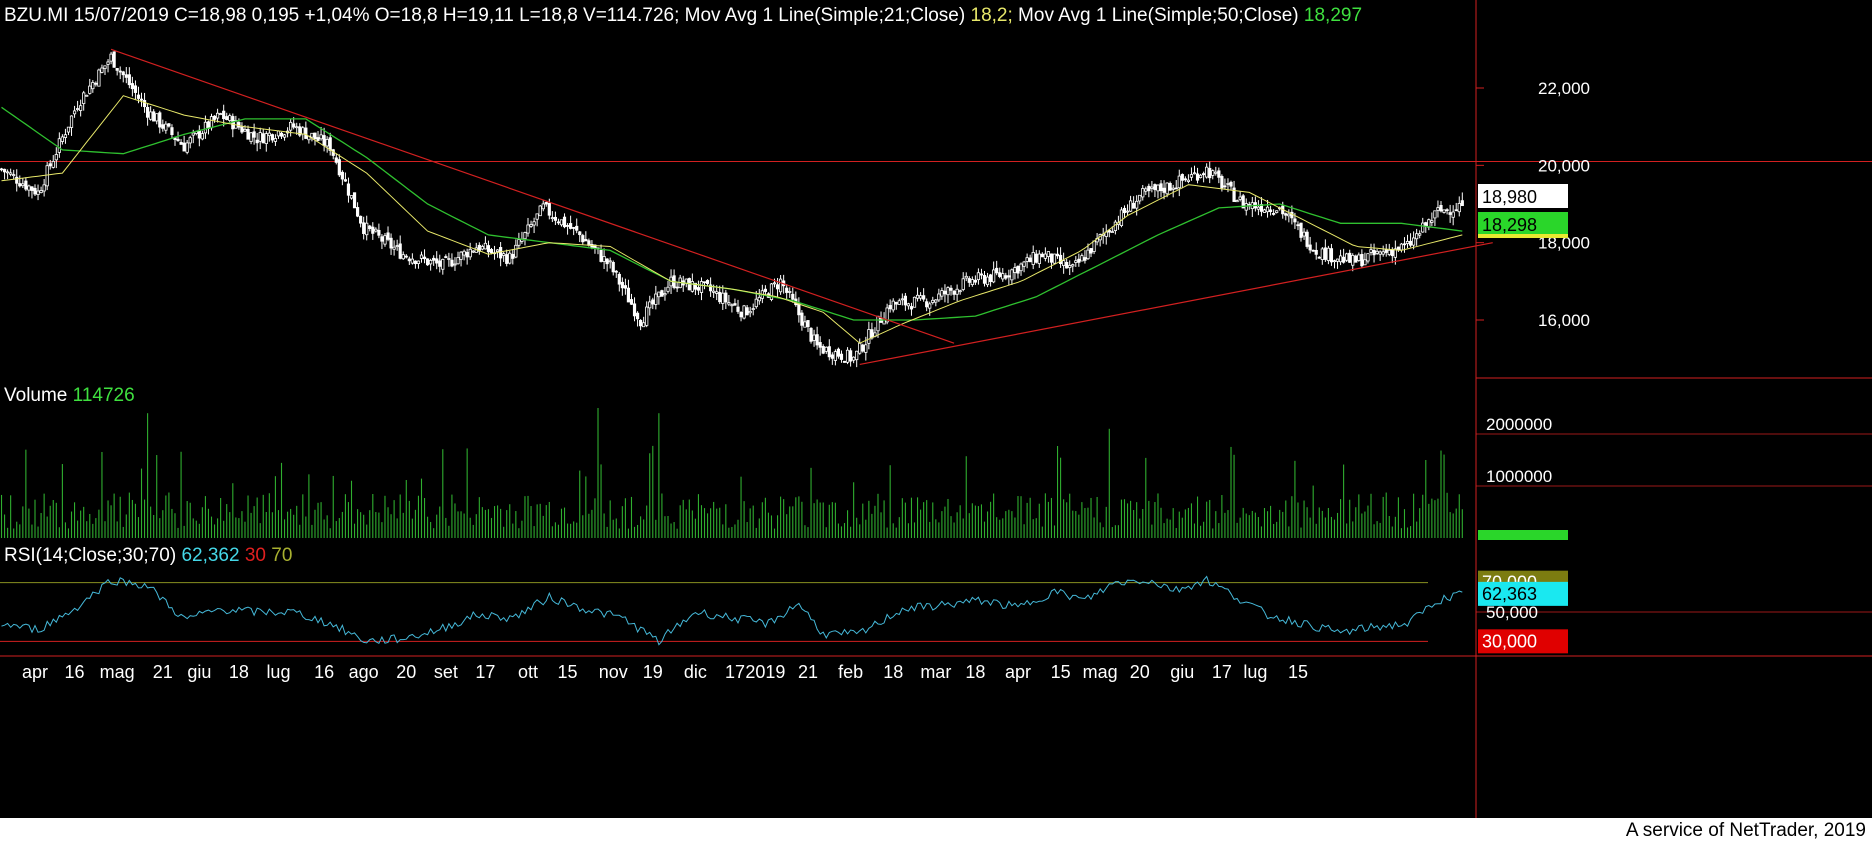  What do you see at coordinates (75, 672) in the screenshot?
I see `x-tick-label: 16` at bounding box center [75, 672].